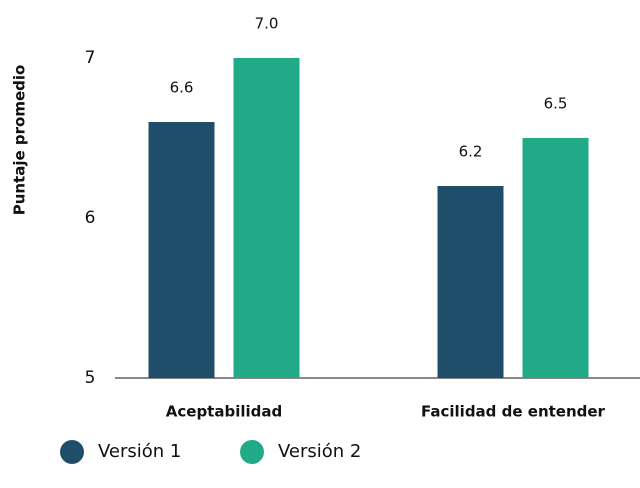 The width and height of the screenshot is (640, 488). I want to click on y-tick-label: 6, so click(90, 218).